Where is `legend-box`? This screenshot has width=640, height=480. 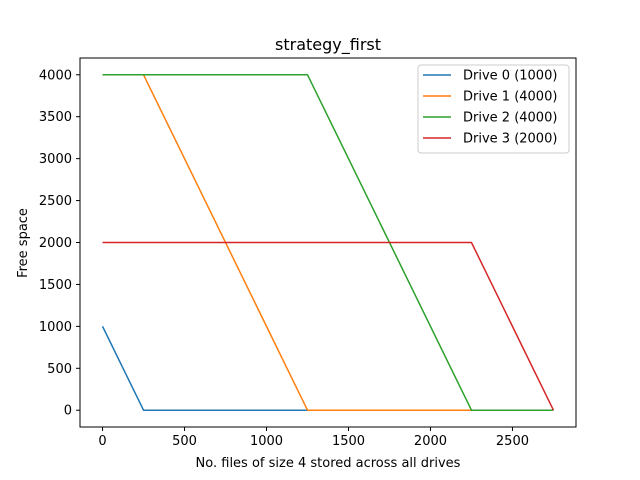 legend-box is located at coordinates (493, 109).